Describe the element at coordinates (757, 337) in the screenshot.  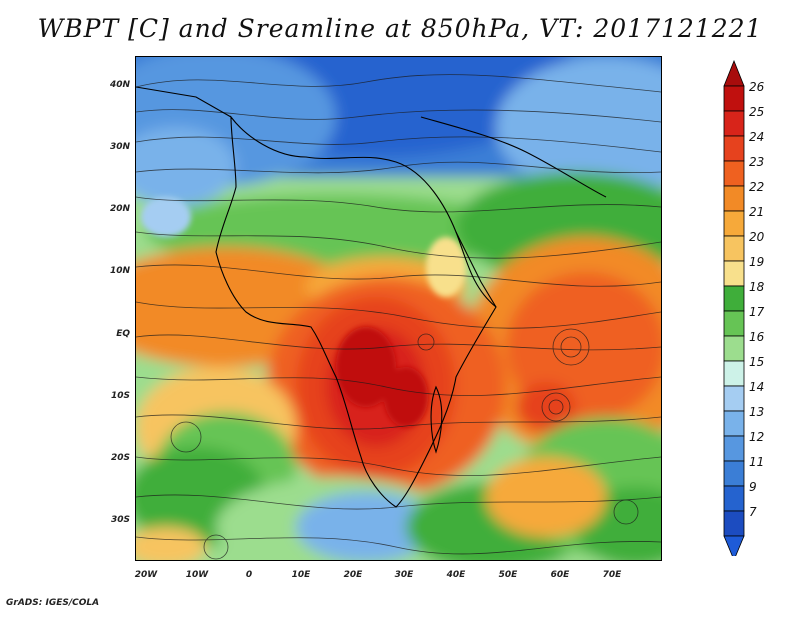
I see `colorbar-label: 16` at that location.